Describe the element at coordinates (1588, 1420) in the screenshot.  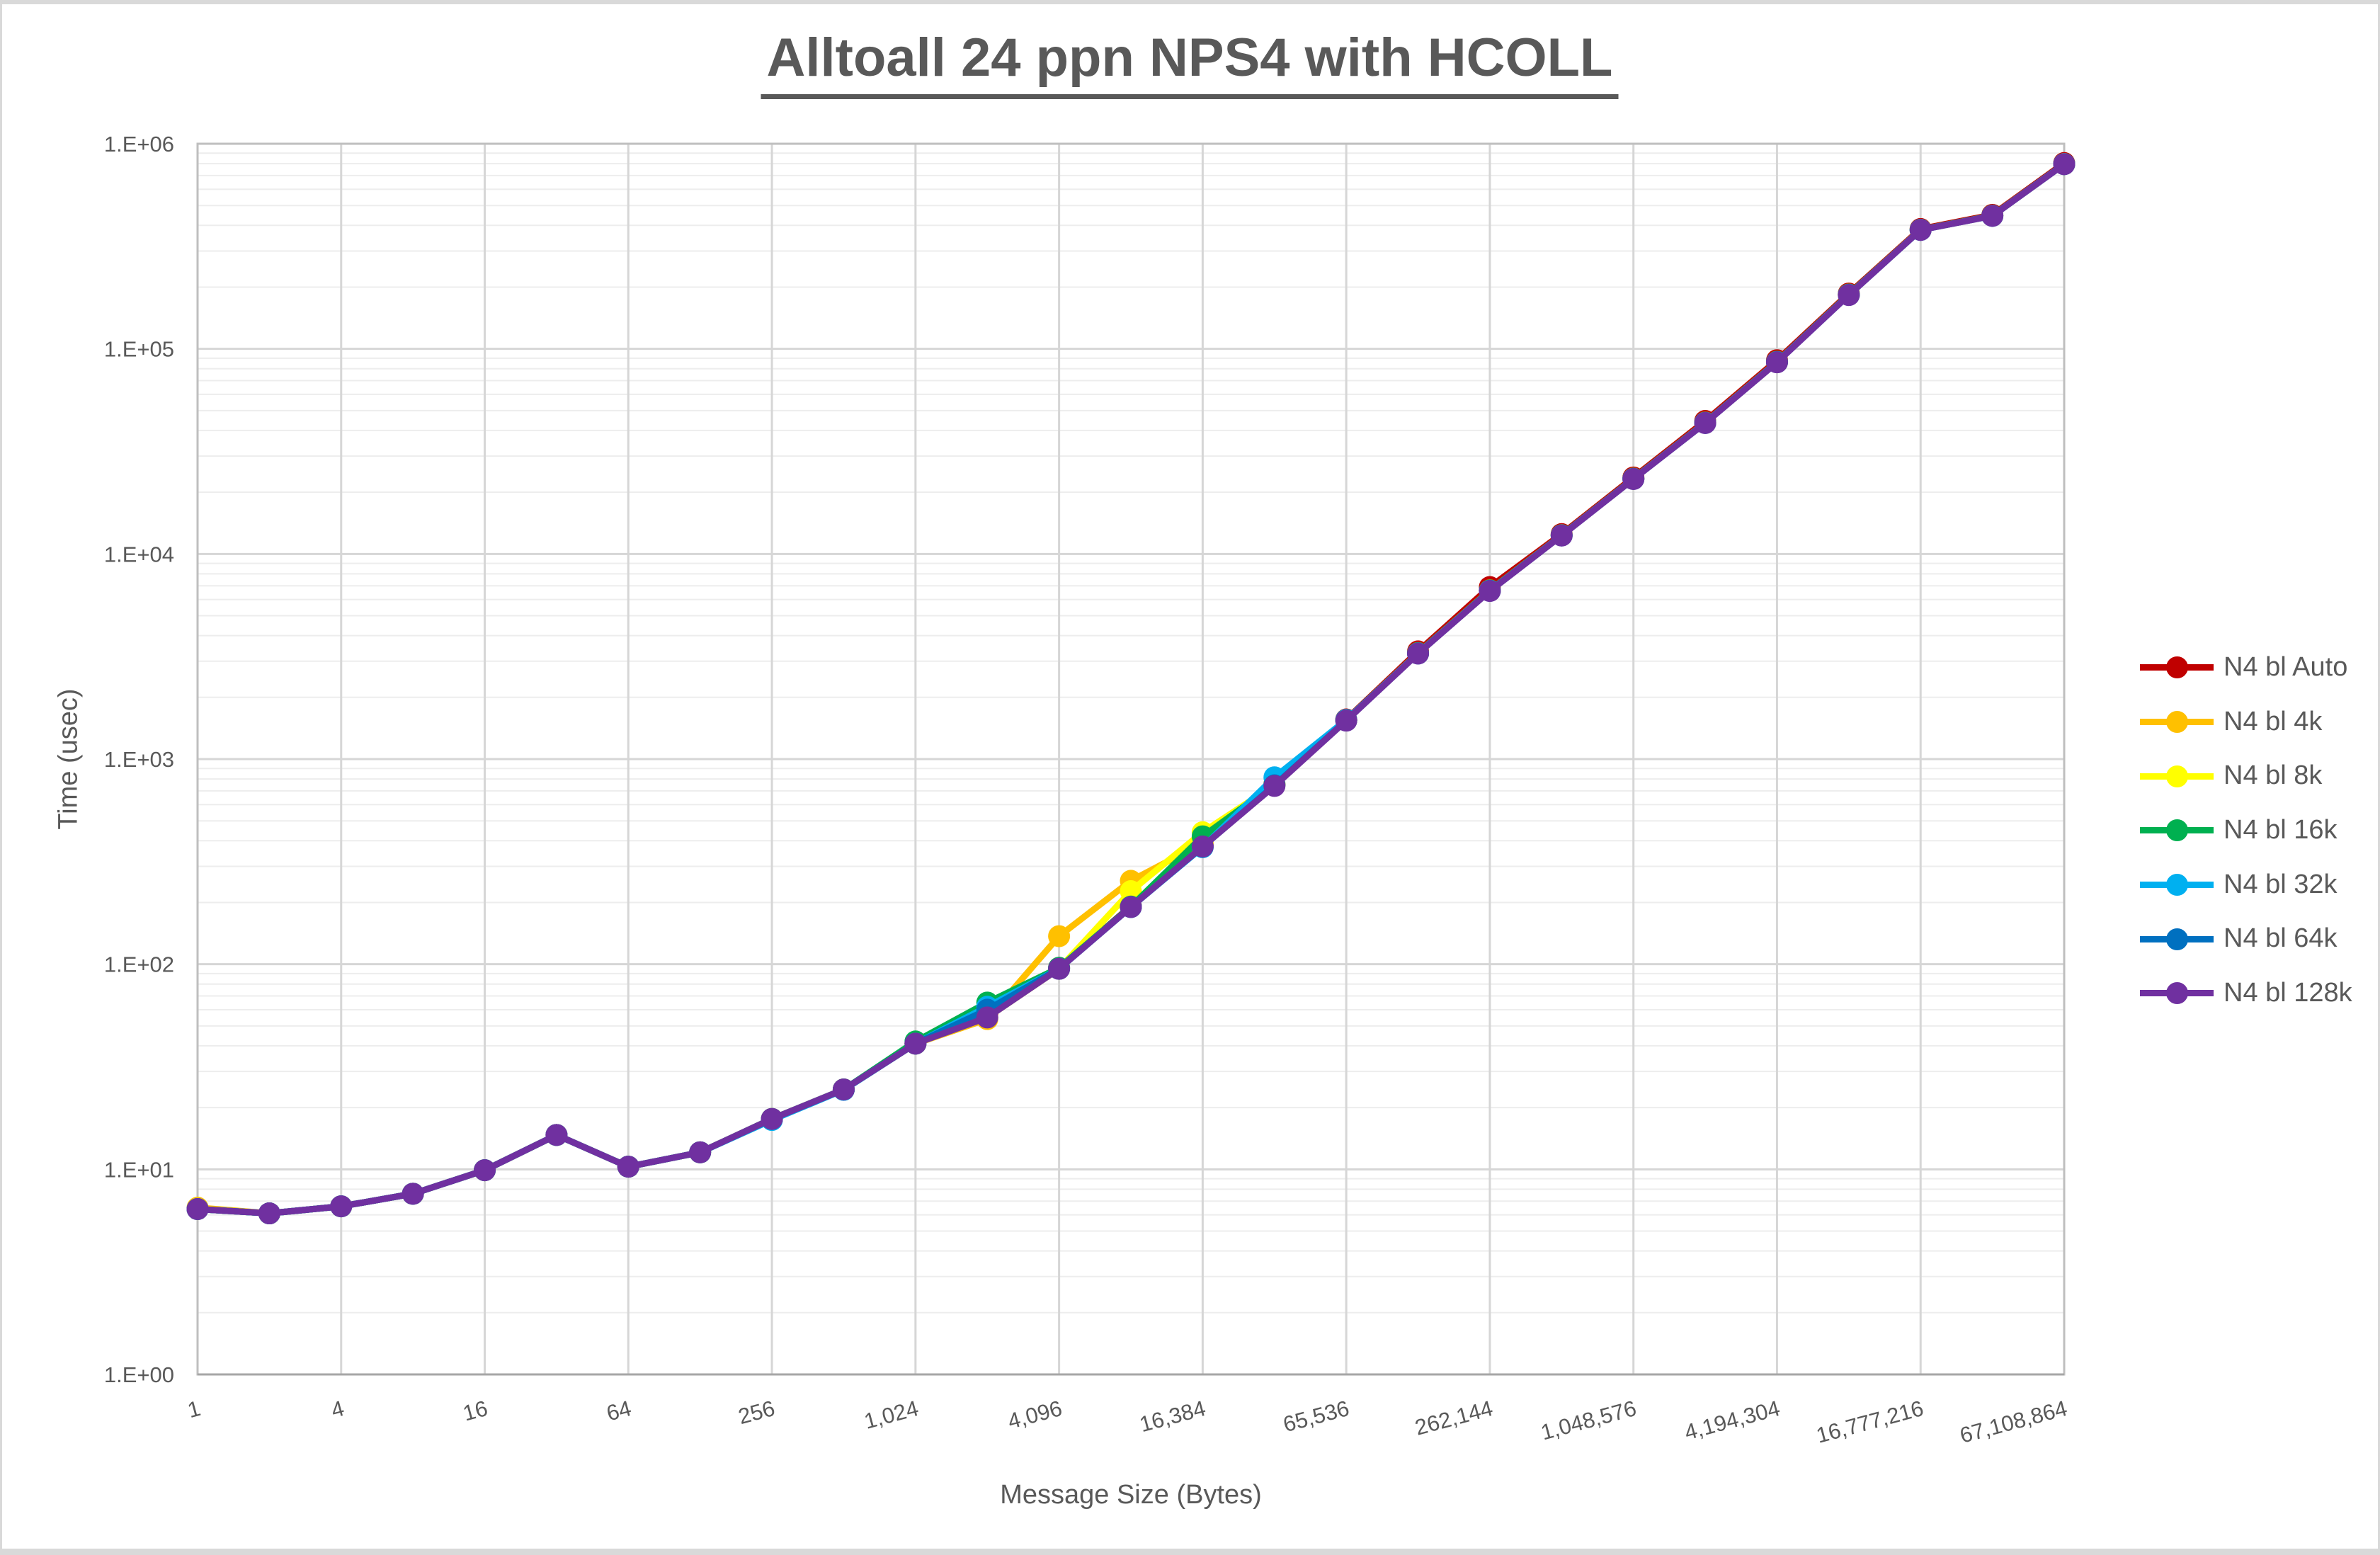
I see `x-tick-label: 1,048,576` at that location.